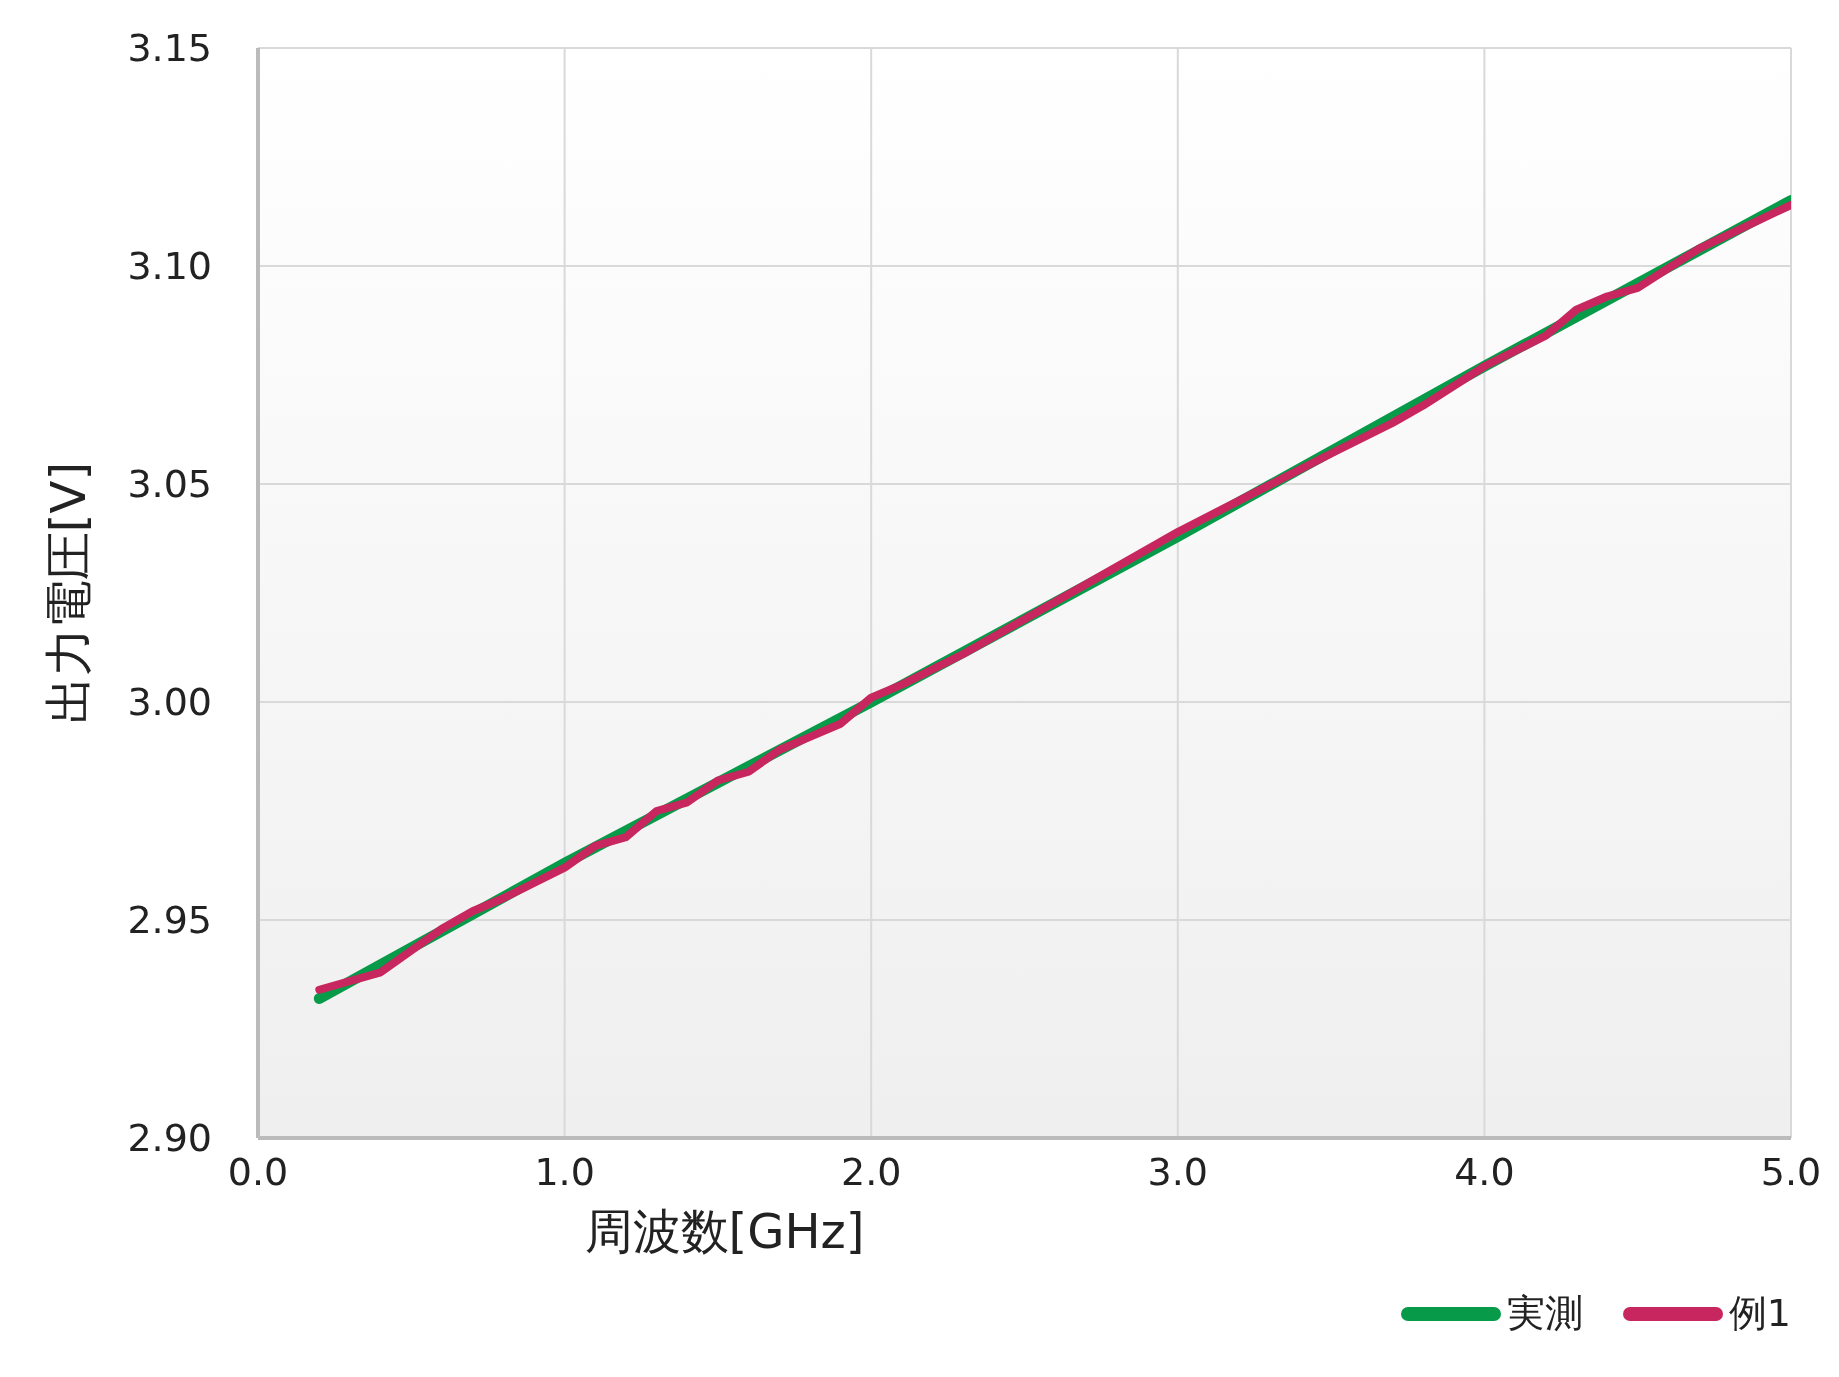 The width and height of the screenshot is (1839, 1377). Describe the element at coordinates (1484, 1171) in the screenshot. I see `x-tick-label: 4.0` at that location.